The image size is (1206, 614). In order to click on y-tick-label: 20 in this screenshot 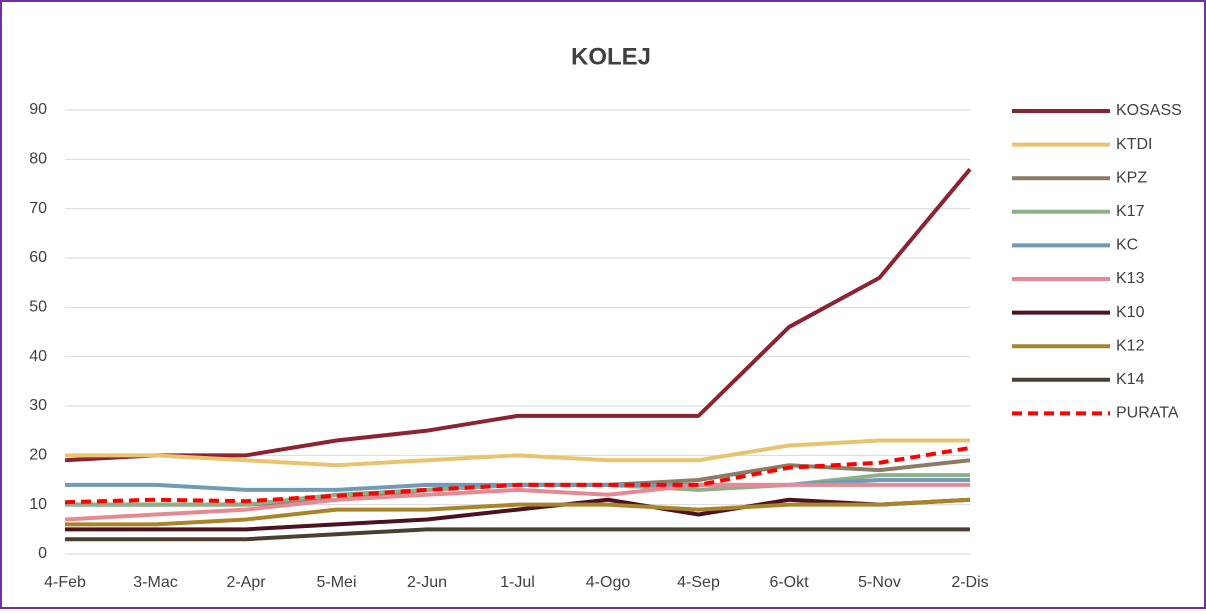, I will do `click(38, 455)`.